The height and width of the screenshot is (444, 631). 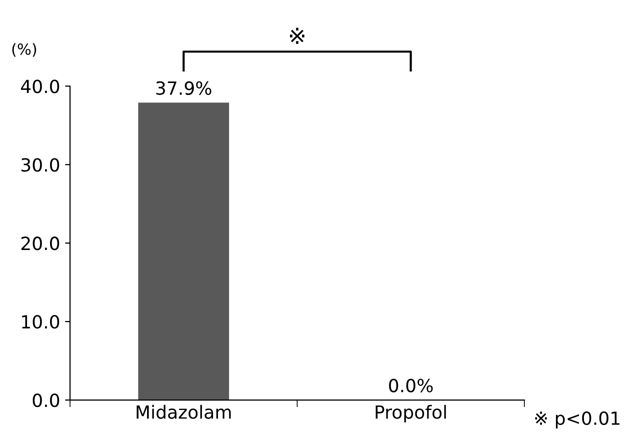 What do you see at coordinates (184, 88) in the screenshot?
I see `data-label: 37.9%` at bounding box center [184, 88].